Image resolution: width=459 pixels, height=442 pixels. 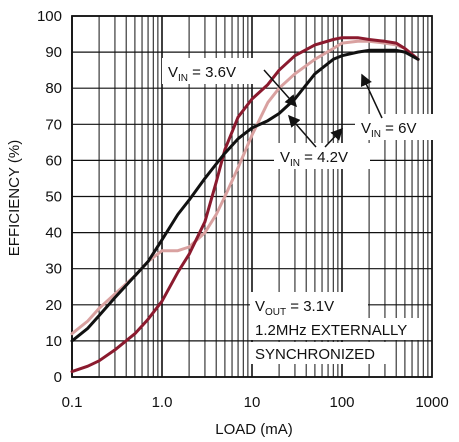 I want to click on x-tick-label: 100, so click(x=341, y=402).